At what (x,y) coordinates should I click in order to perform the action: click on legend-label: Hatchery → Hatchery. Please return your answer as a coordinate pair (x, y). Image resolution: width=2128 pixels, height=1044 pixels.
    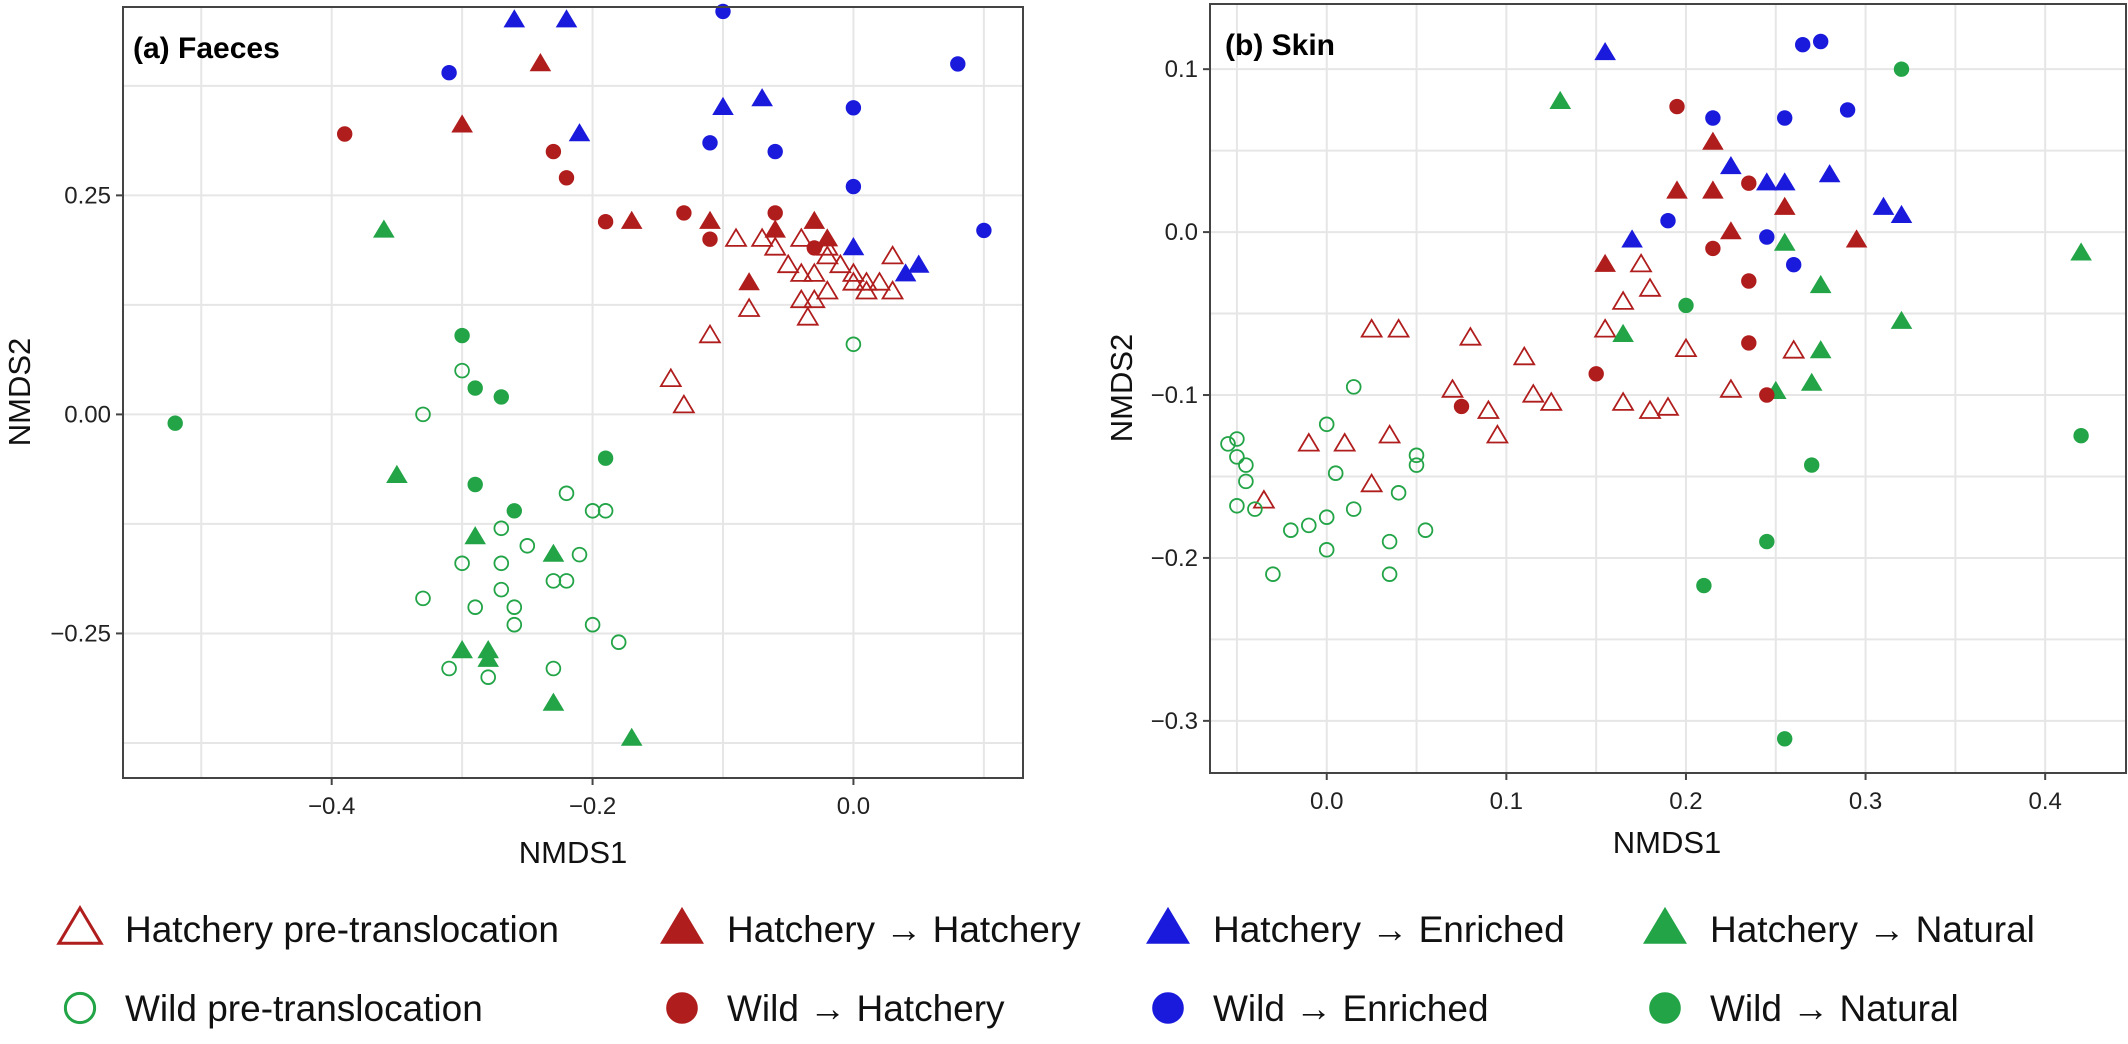
    Looking at the image, I should click on (904, 929).